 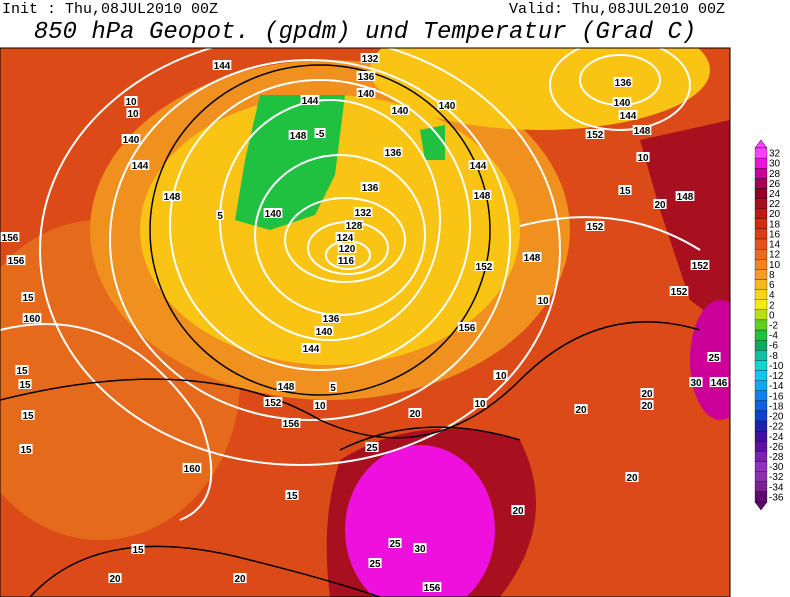 What do you see at coordinates (354, 226) in the screenshot?
I see `contour-label: 128` at bounding box center [354, 226].